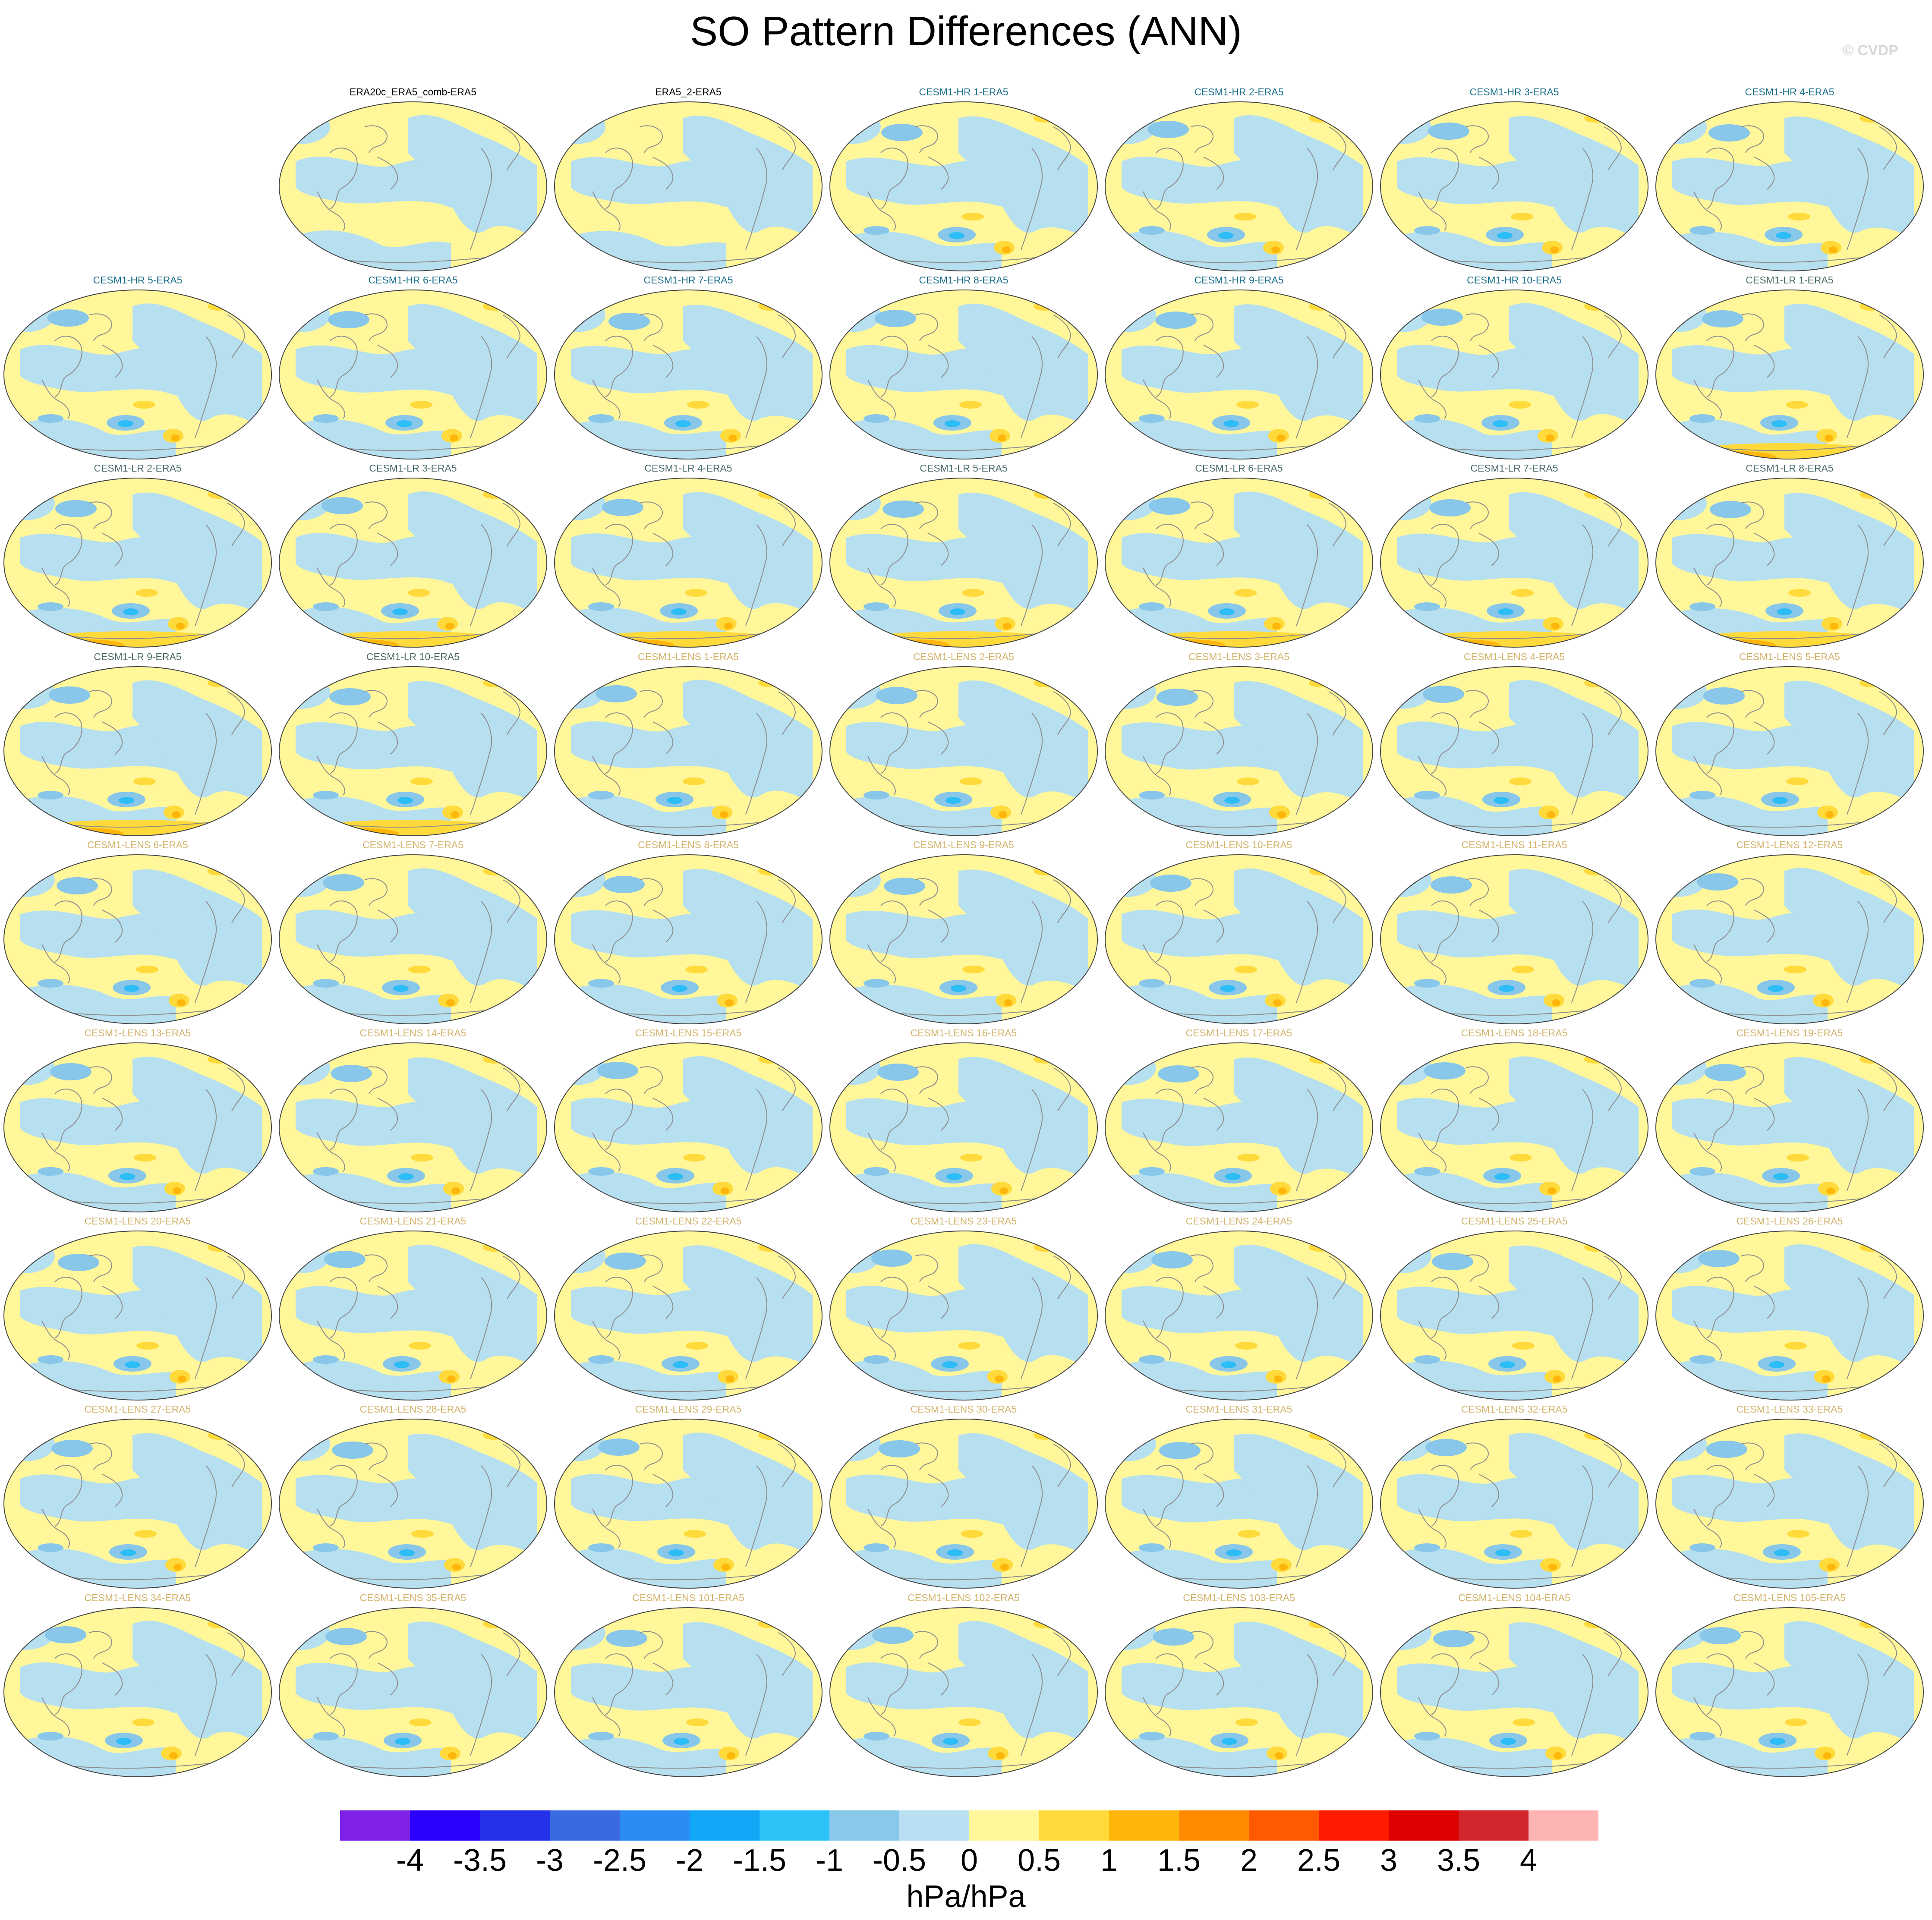  Describe the element at coordinates (413, 280) in the screenshot. I see `panel-title: CESM1-HR 6-ERA5` at that location.